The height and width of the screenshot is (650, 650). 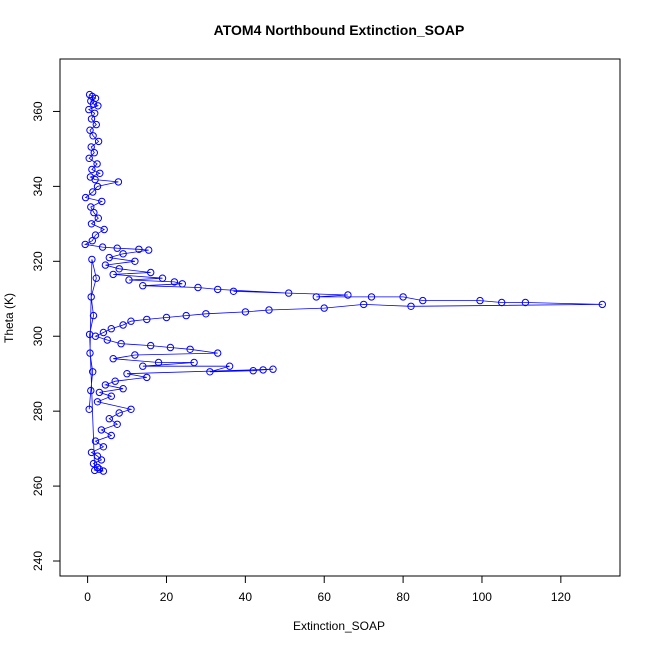 I want to click on y-tick-label: 260, so click(x=38, y=486).